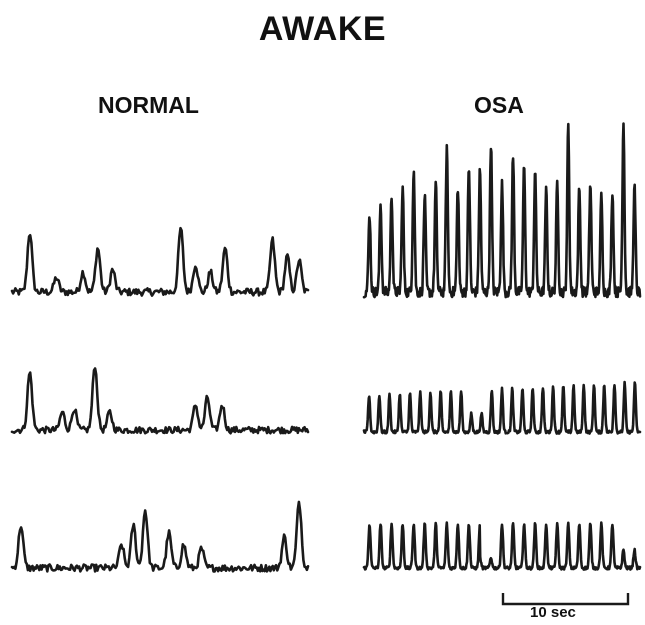 The width and height of the screenshot is (645, 625). Describe the element at coordinates (499, 105) in the screenshot. I see `column-header-osa: OSA` at that location.